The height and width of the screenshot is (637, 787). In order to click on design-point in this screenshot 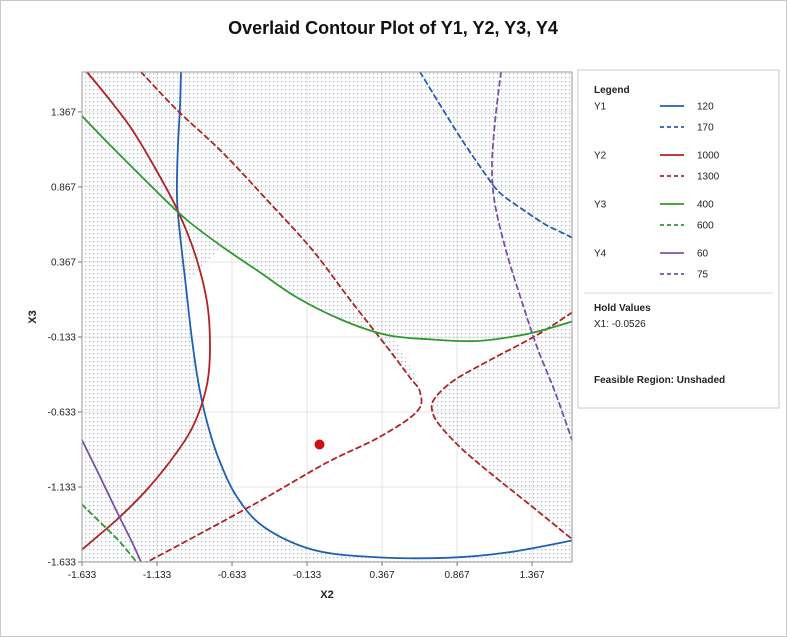, I will do `click(319, 444)`.